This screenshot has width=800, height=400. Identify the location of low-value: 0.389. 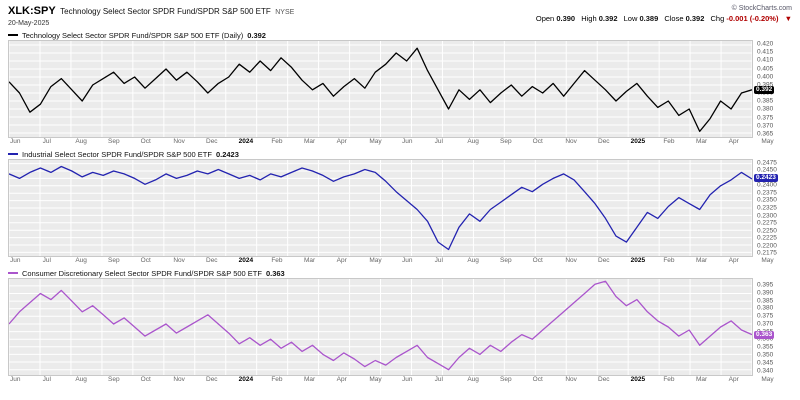
(649, 18).